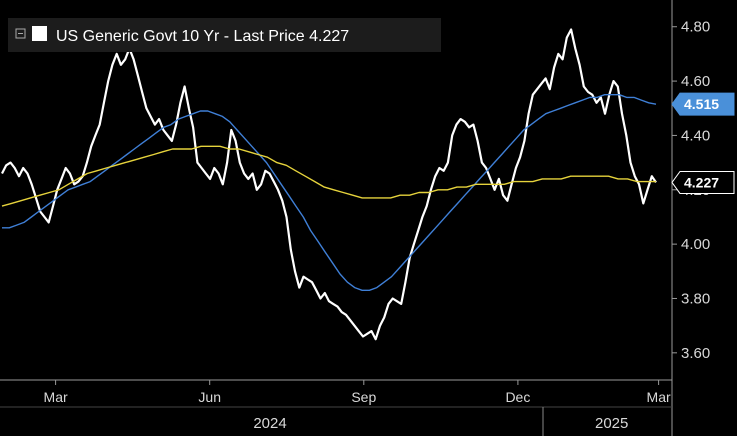  What do you see at coordinates (695, 135) in the screenshot?
I see `y-tick-label: 4.40` at bounding box center [695, 135].